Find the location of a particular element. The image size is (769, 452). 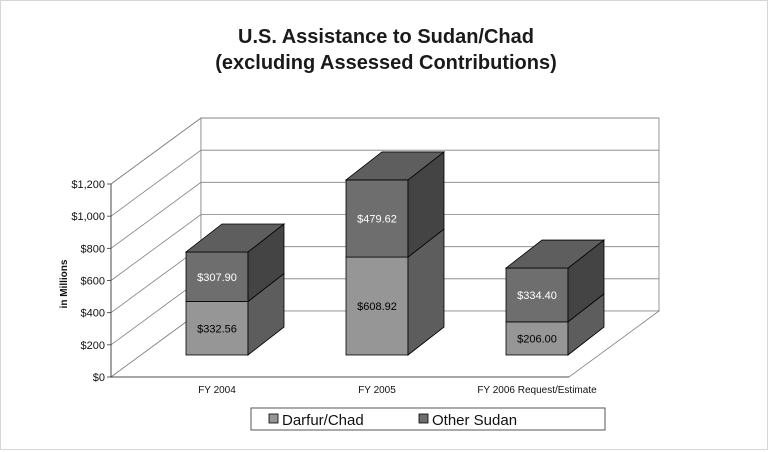

x-tick-label: FY 2006 Request/Estimate is located at coordinates (537, 390).